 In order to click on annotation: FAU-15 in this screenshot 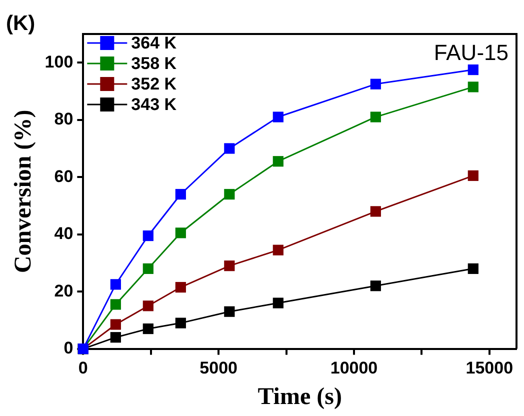, I will do `click(471, 52)`.